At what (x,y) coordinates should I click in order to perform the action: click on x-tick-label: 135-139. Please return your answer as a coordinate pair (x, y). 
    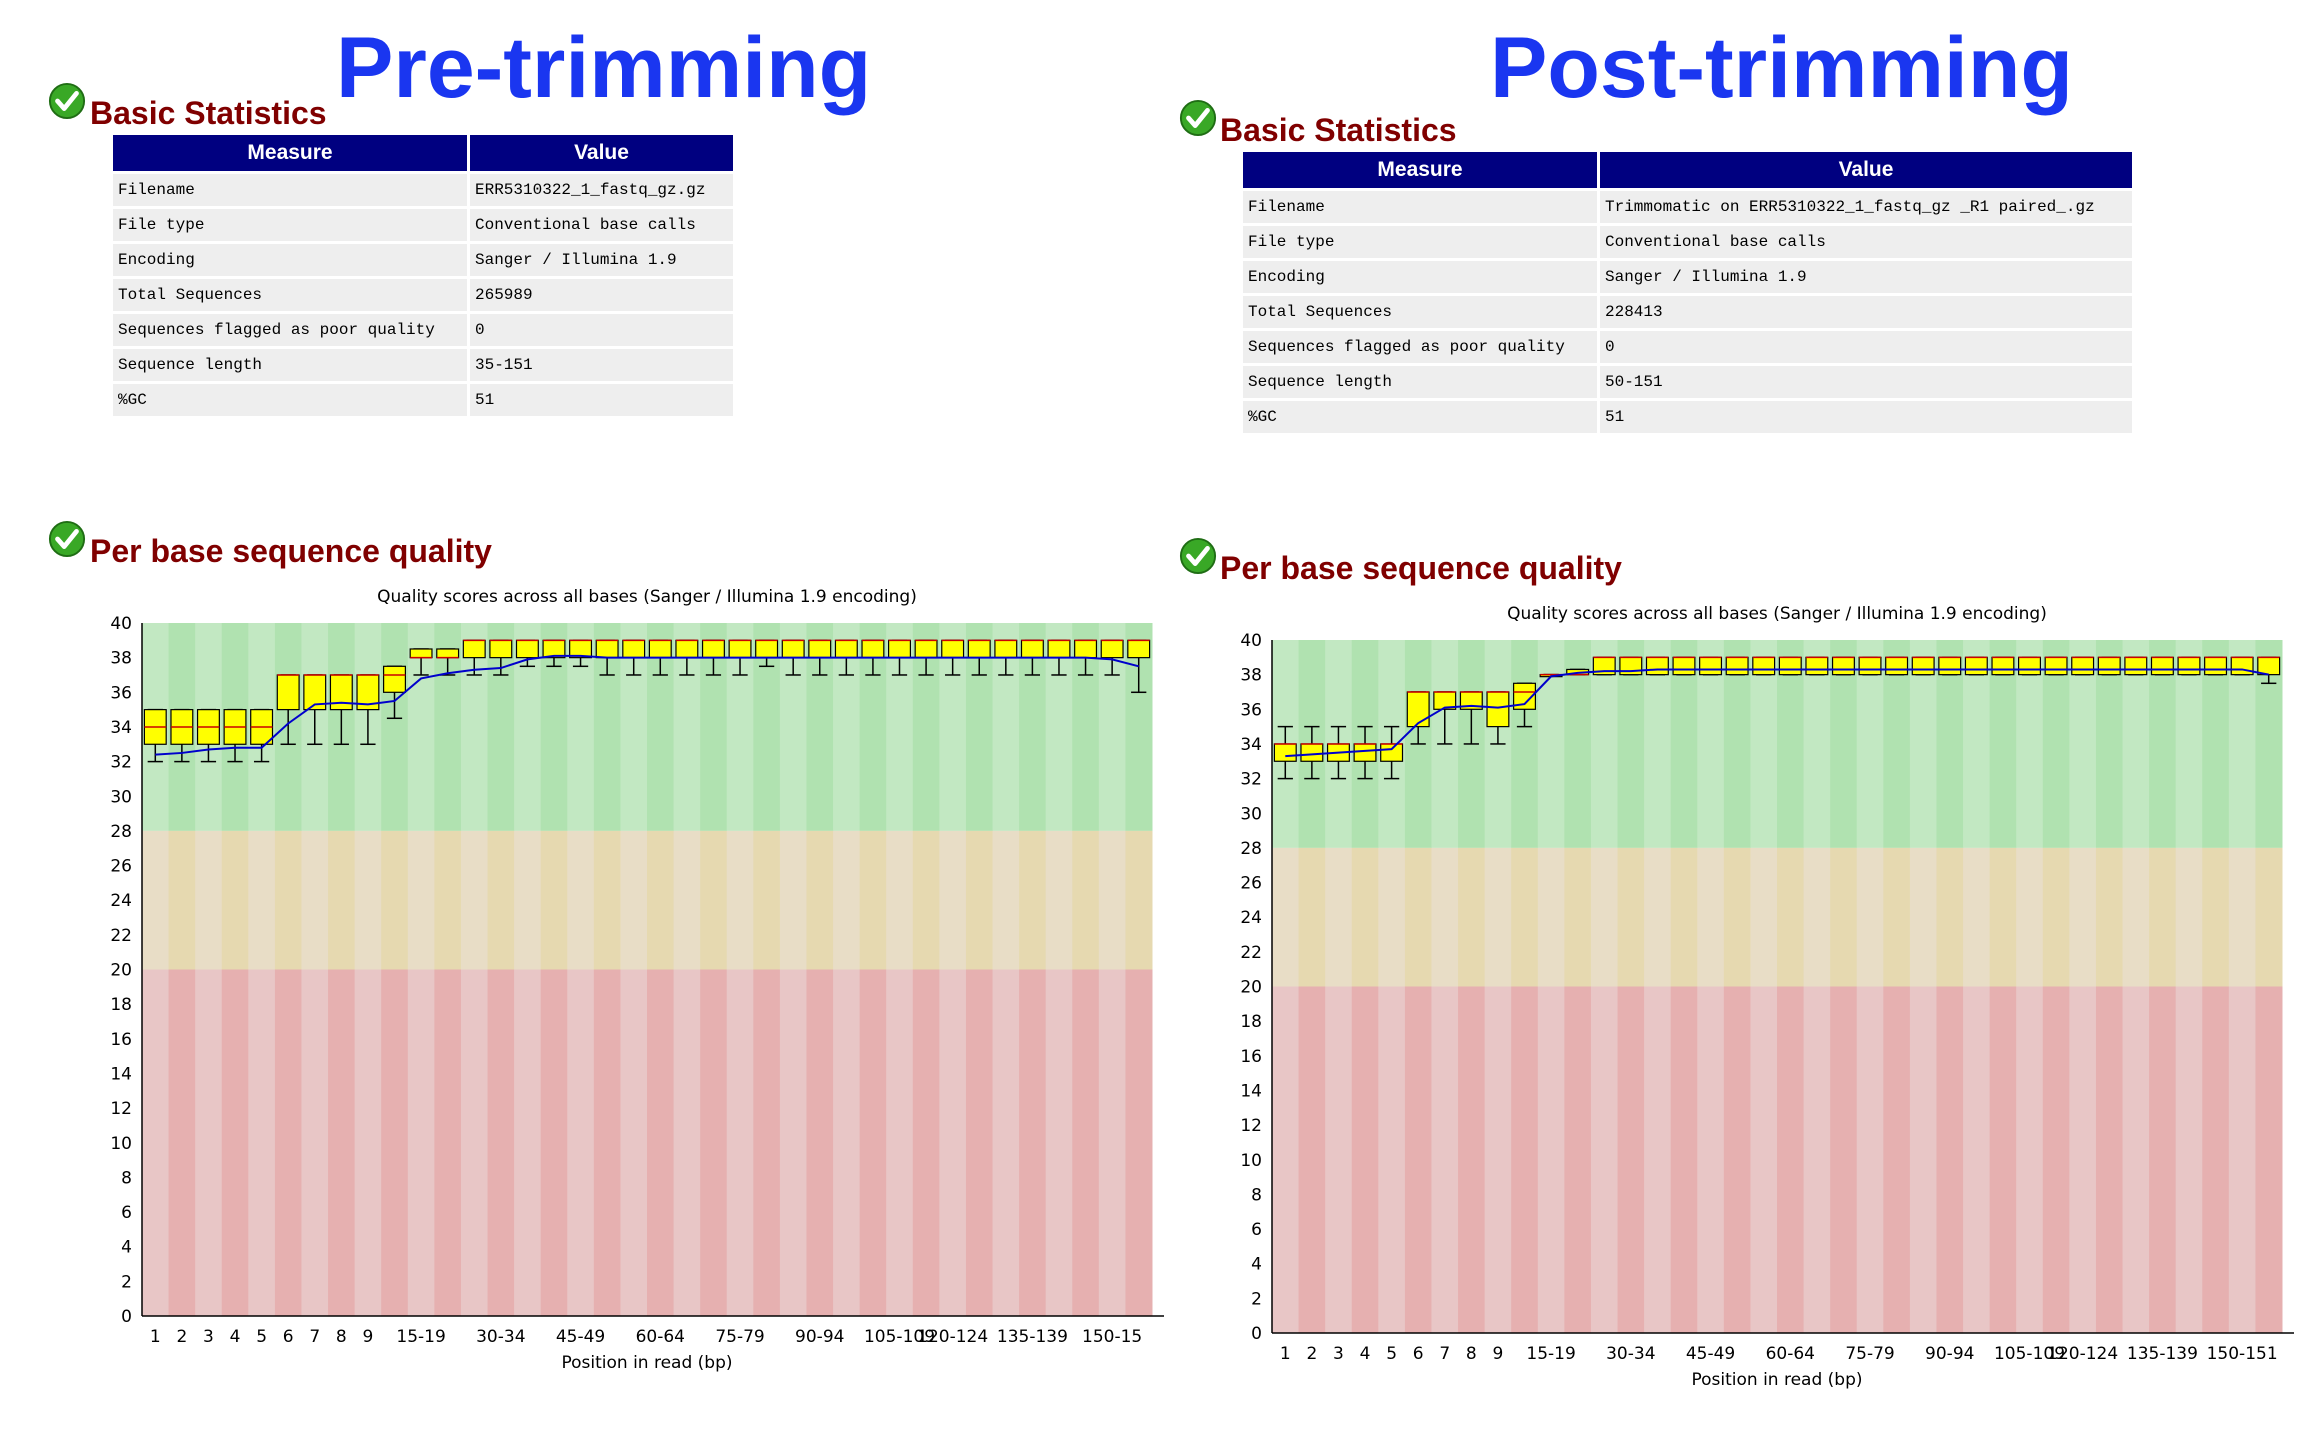
    Looking at the image, I should click on (1032, 1337).